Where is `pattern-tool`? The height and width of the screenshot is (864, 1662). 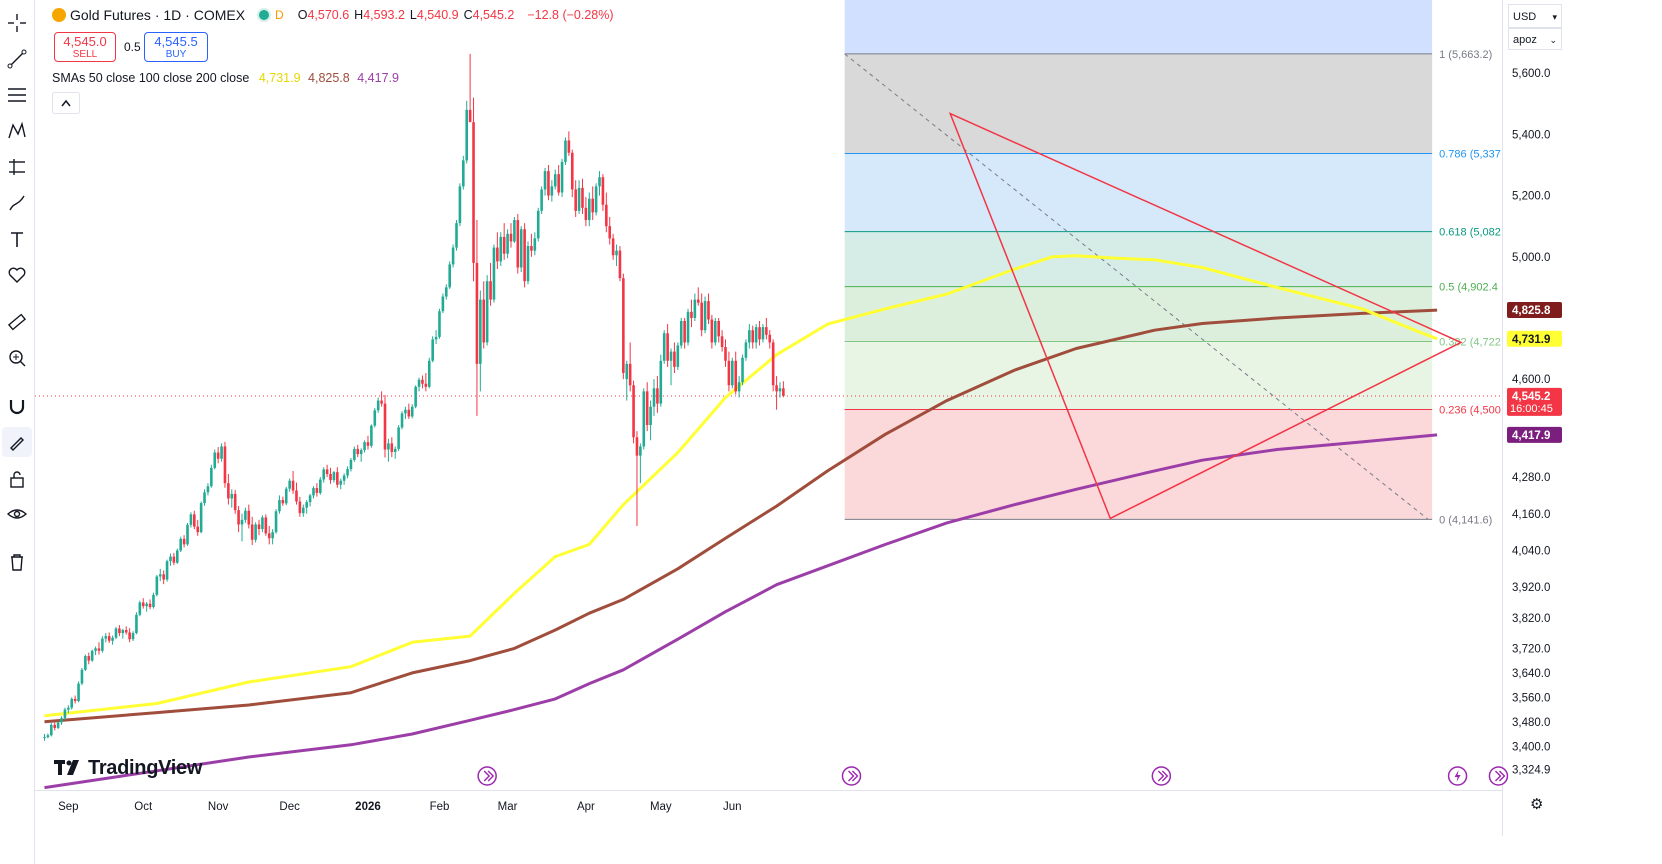
pattern-tool is located at coordinates (17, 131).